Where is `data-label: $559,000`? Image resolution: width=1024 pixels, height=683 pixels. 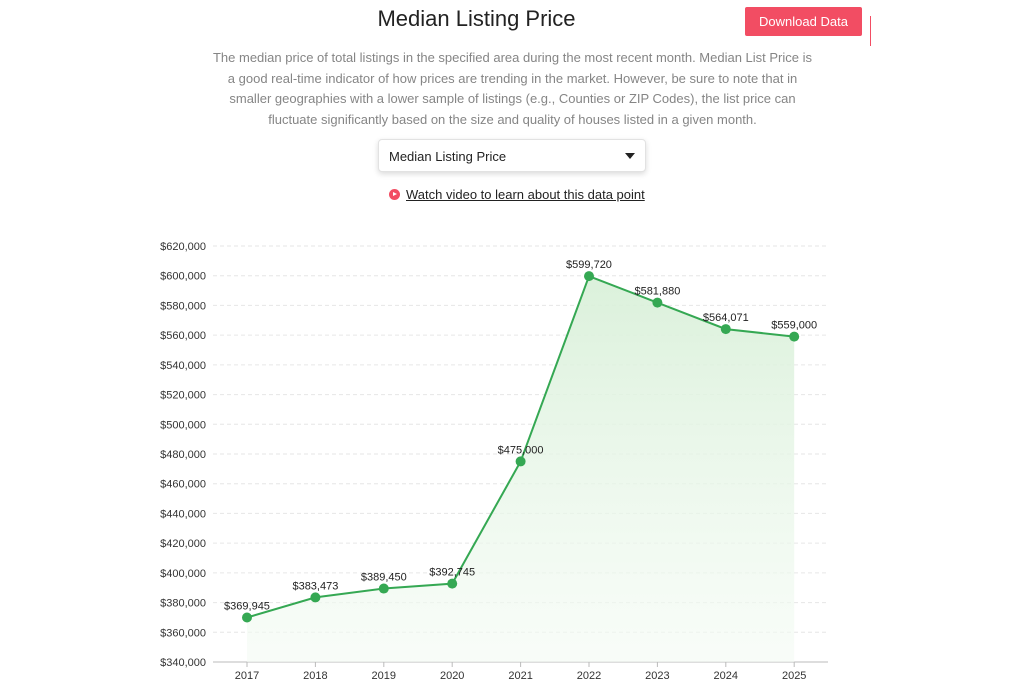
data-label: $559,000 is located at coordinates (794, 326).